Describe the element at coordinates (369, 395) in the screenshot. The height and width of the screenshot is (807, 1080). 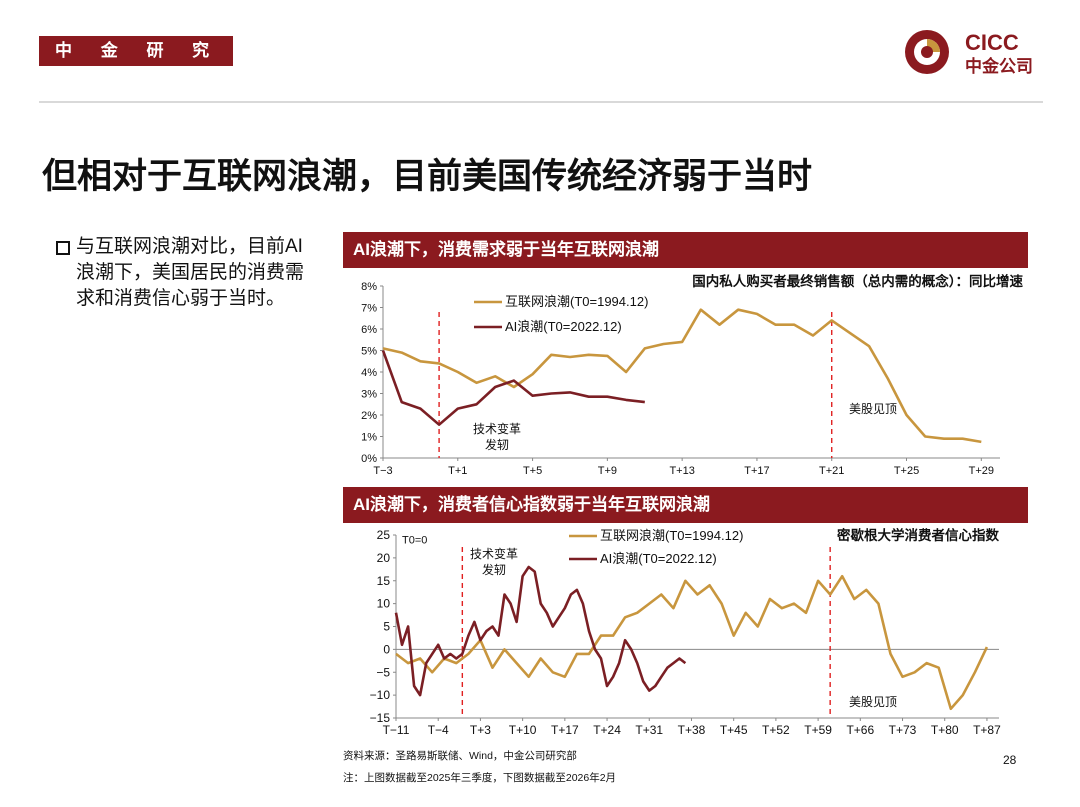
I see `y-tick-label: 3%` at that location.